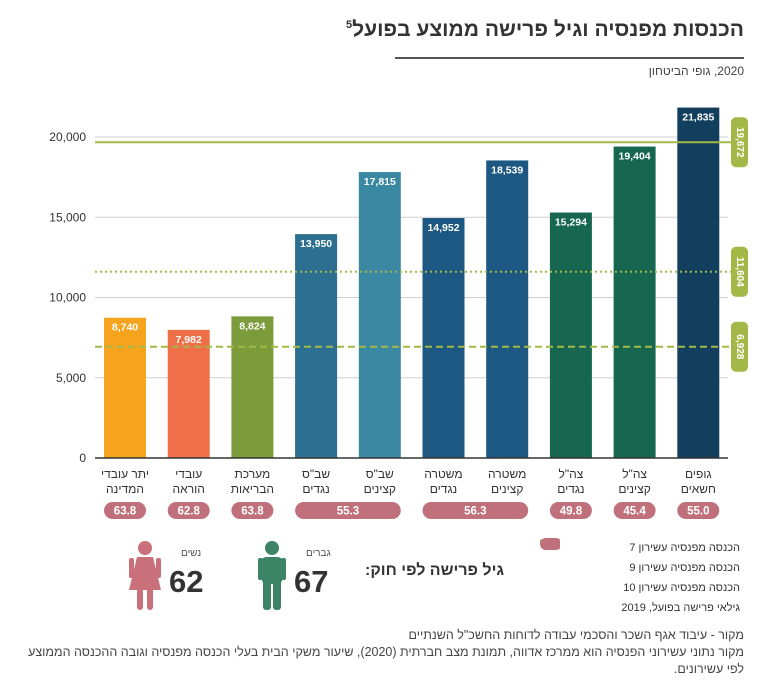 This screenshot has height=692, width=758. What do you see at coordinates (681, 588) in the screenshot?
I see `legend-label: הכנסה מפנסיה עשירון 10` at bounding box center [681, 588].